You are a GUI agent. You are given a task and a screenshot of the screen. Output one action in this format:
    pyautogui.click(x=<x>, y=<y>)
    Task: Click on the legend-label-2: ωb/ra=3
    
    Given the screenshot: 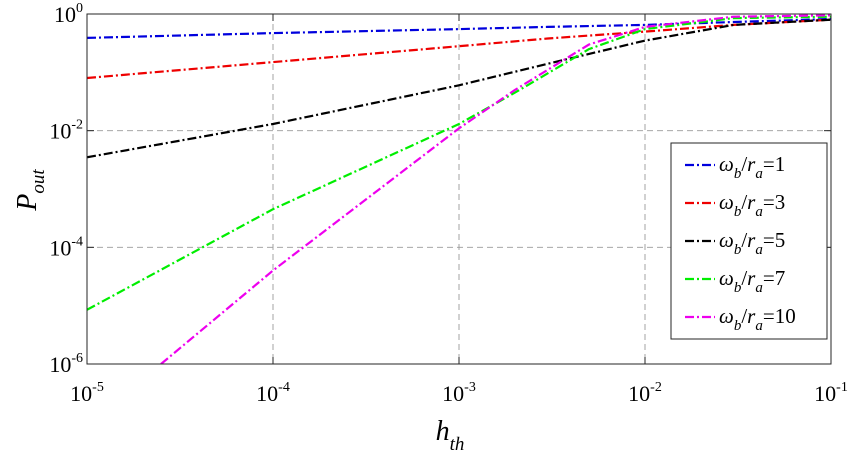 What is the action you would take?
    pyautogui.click(x=752, y=205)
    